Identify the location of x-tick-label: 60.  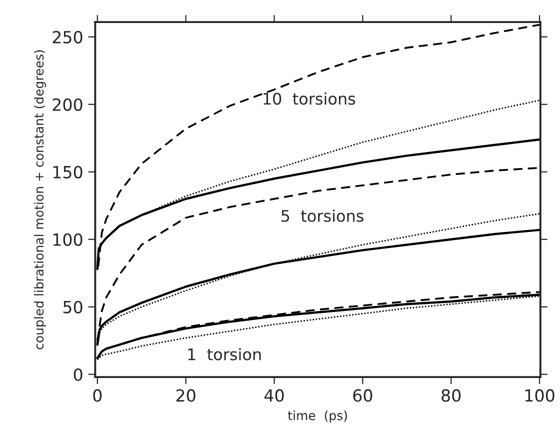
(362, 395).